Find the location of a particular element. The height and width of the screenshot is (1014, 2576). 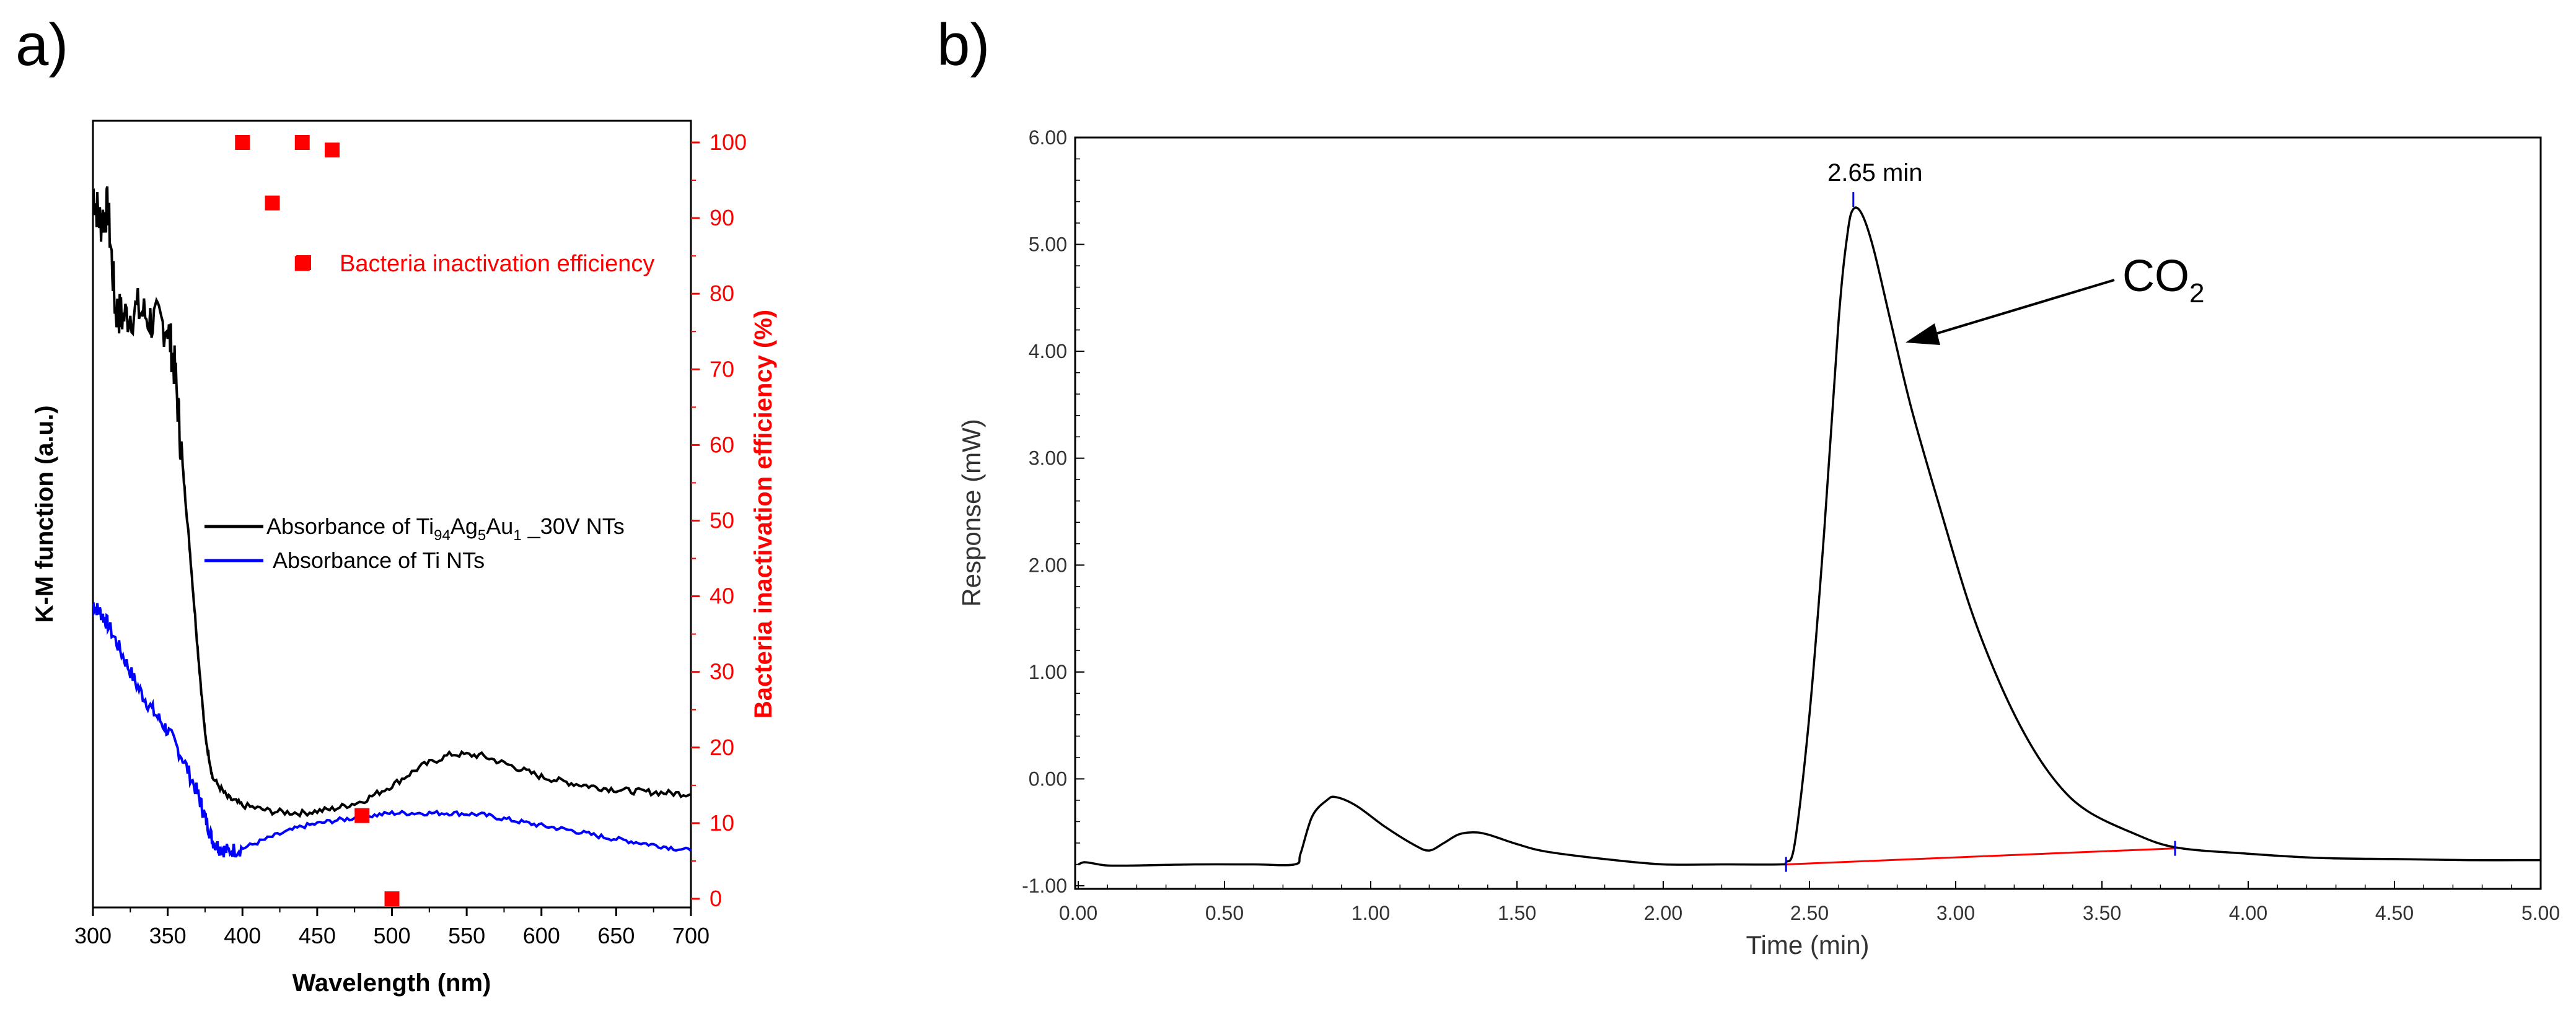

panel-a-right-y-tick-label: 50 is located at coordinates (722, 520).